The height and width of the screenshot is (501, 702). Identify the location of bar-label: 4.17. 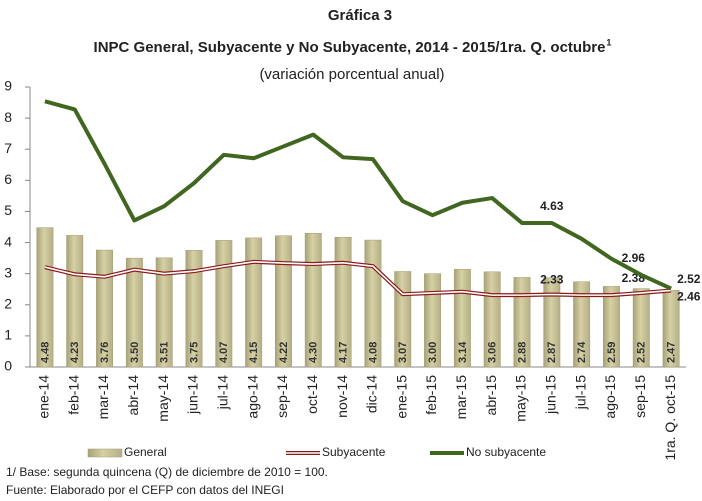
(343, 352).